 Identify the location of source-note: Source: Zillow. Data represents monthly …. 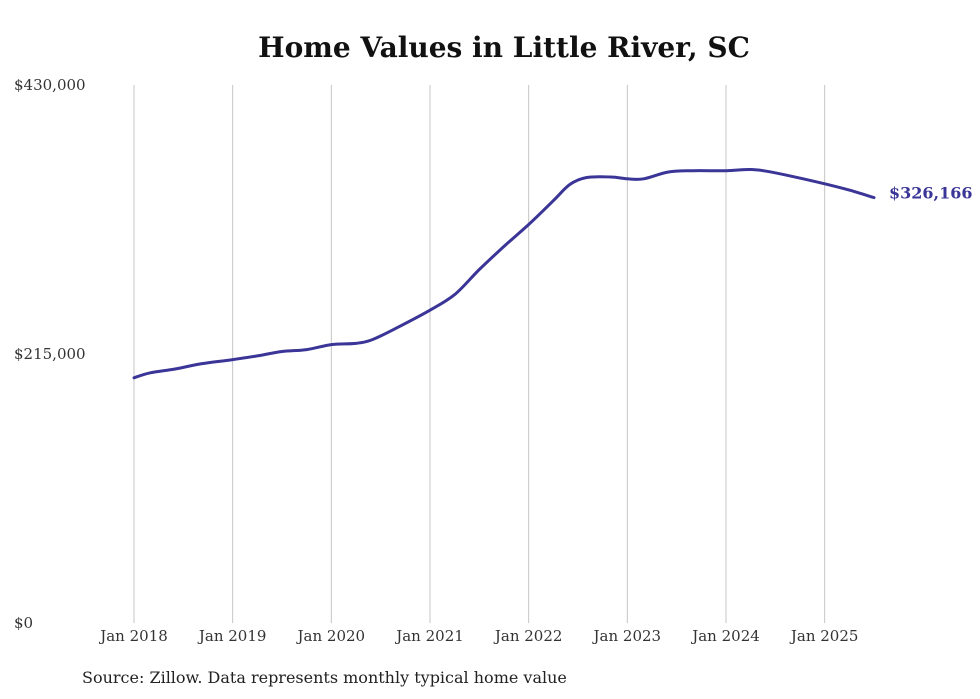
(324, 677).